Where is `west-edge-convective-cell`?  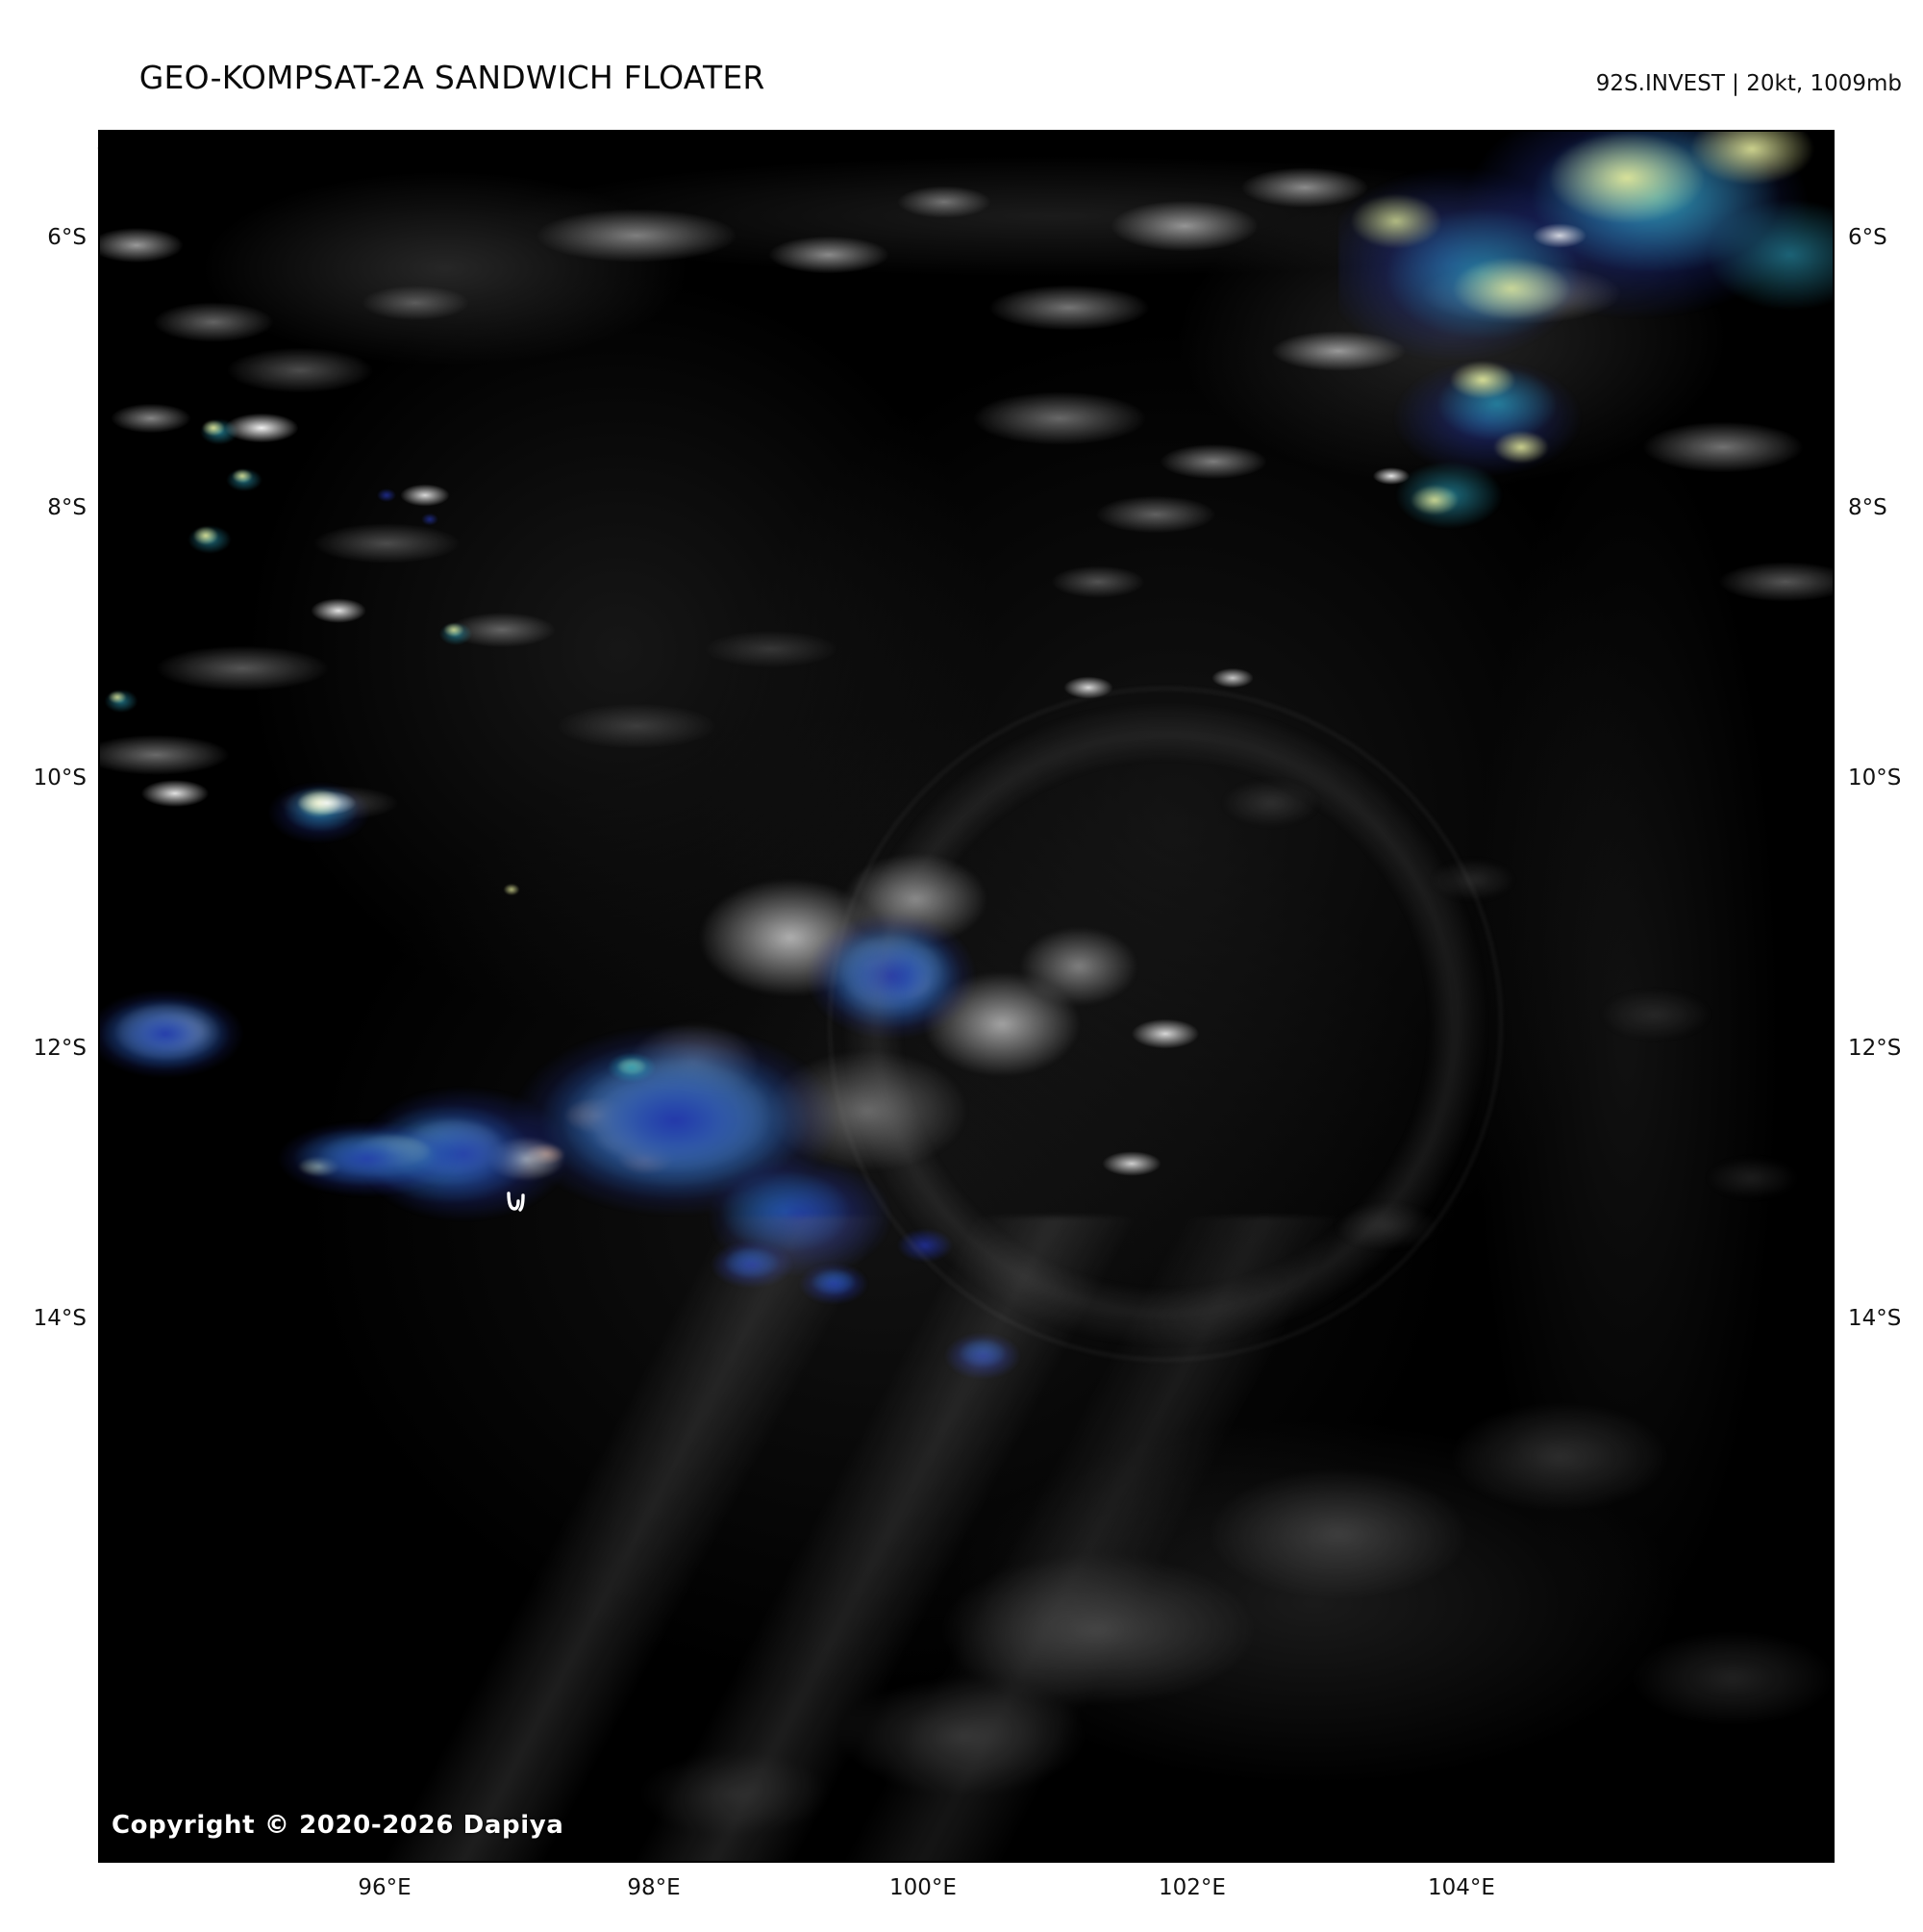
west-edge-convective-cell is located at coordinates (213, 1038).